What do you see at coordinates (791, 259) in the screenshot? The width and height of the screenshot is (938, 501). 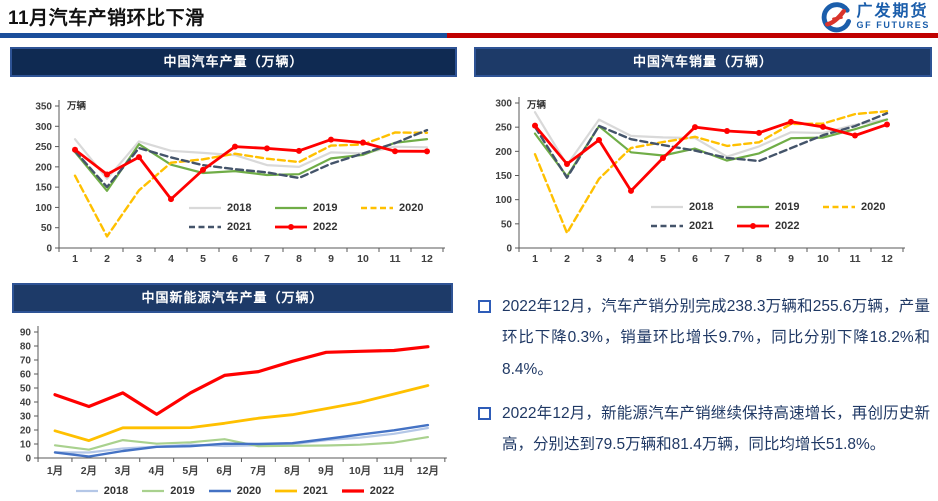 I see `x-tick-label: 9` at bounding box center [791, 259].